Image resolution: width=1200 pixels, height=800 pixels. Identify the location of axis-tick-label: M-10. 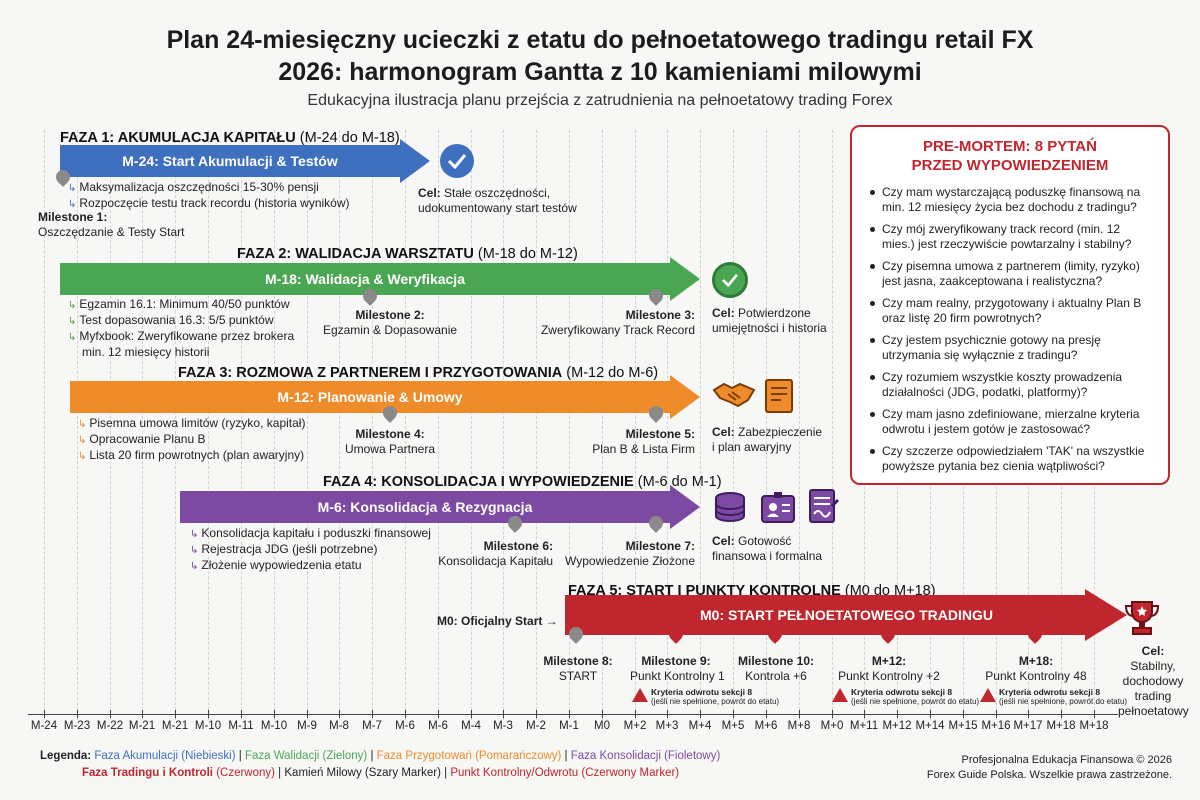
(274, 726).